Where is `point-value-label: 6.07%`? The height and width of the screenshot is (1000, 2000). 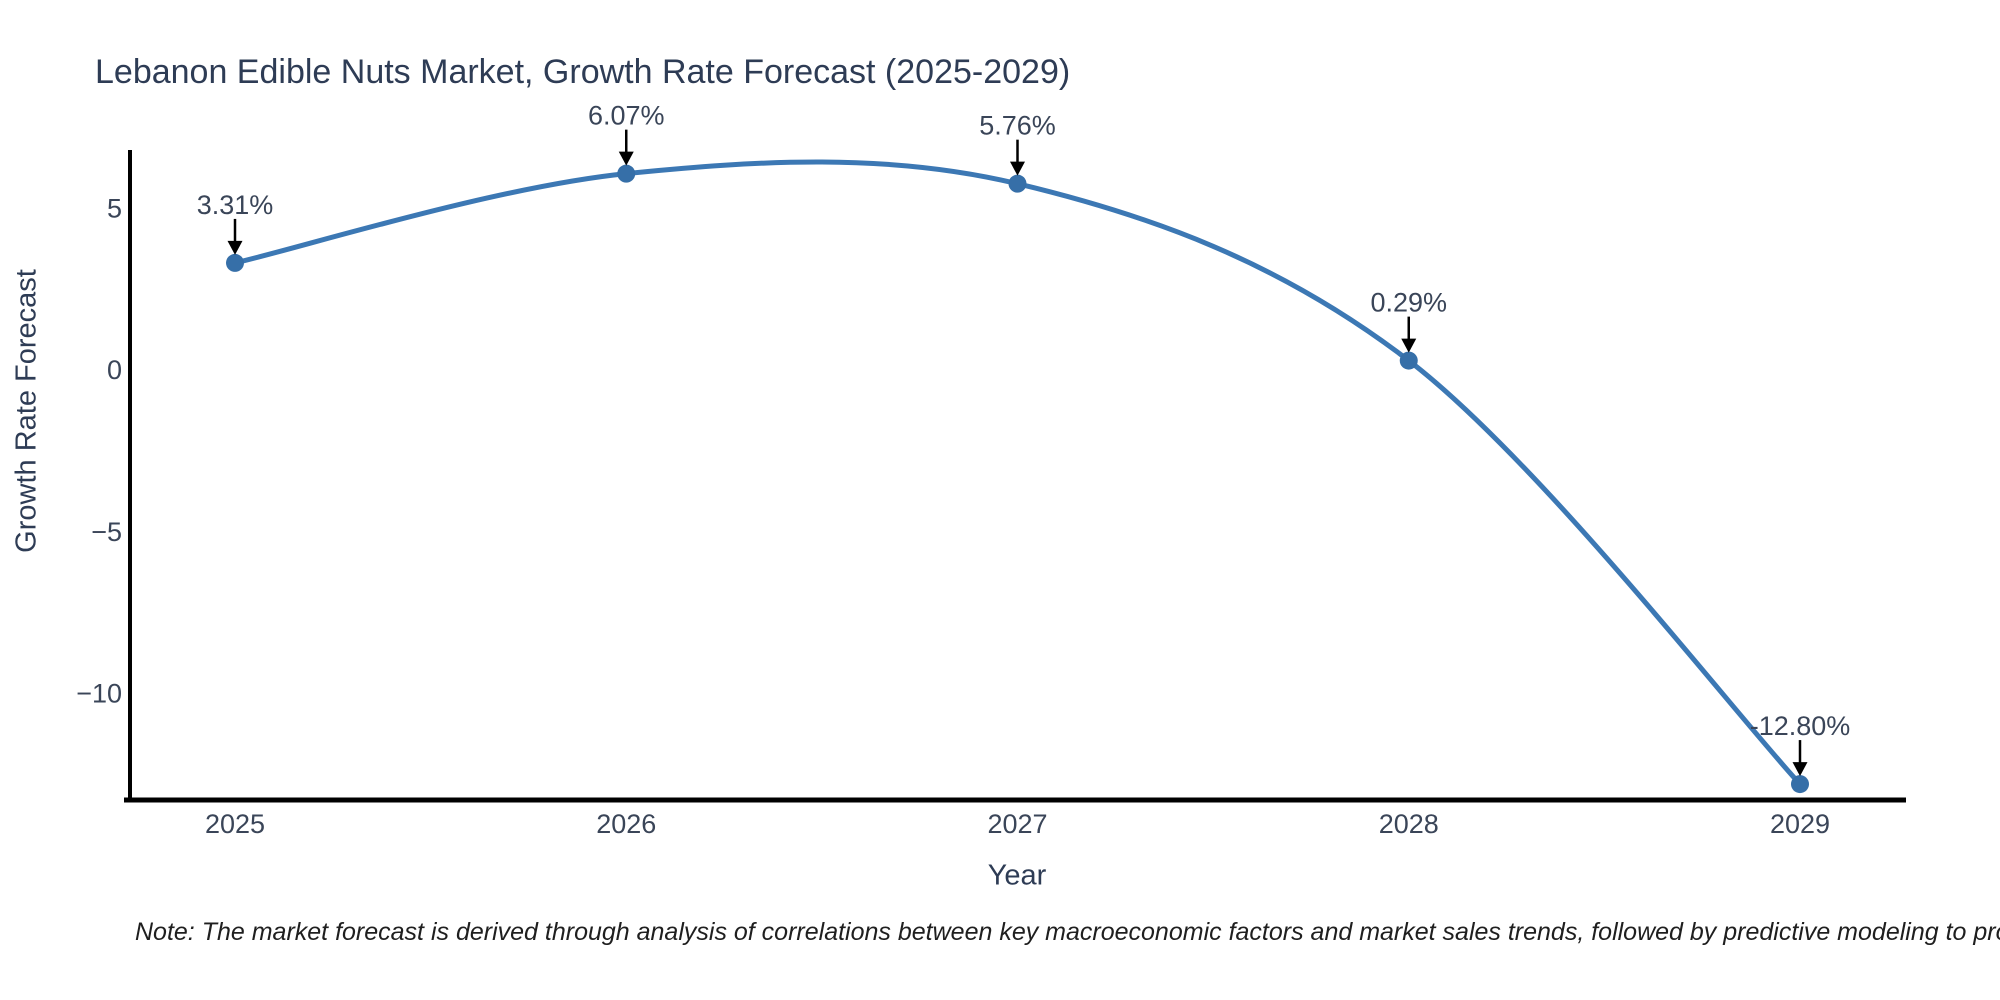 point-value-label: 6.07% is located at coordinates (626, 116).